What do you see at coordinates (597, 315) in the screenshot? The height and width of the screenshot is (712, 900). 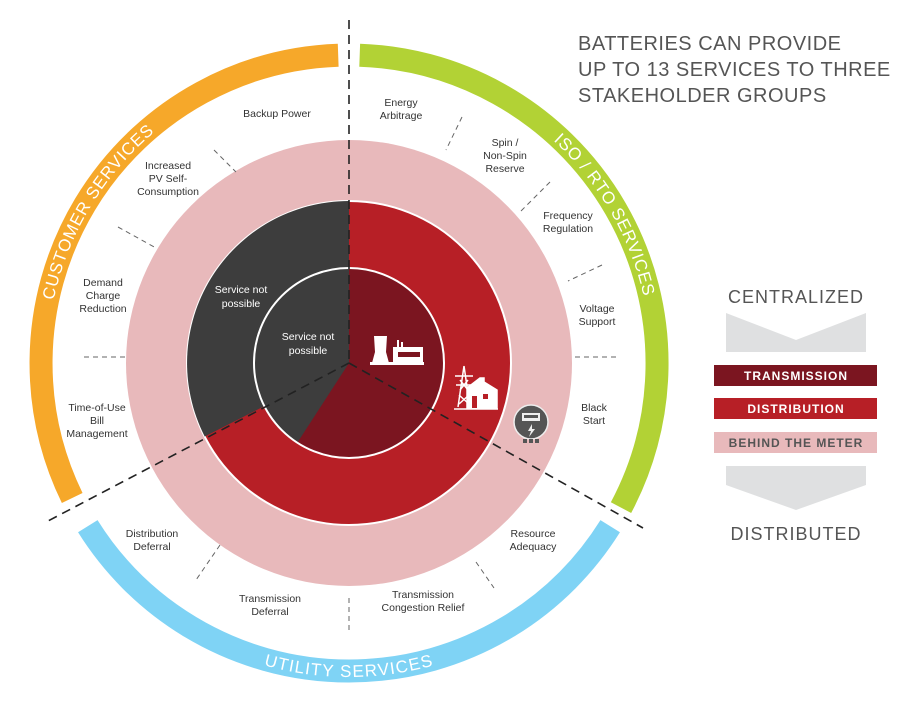 I see `service-voltage-support: Voltage Support` at bounding box center [597, 315].